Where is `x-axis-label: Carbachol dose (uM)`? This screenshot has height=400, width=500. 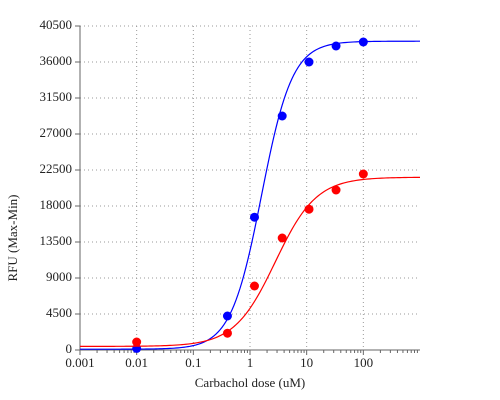 x-axis-label: Carbachol dose (uM) is located at coordinates (250, 382).